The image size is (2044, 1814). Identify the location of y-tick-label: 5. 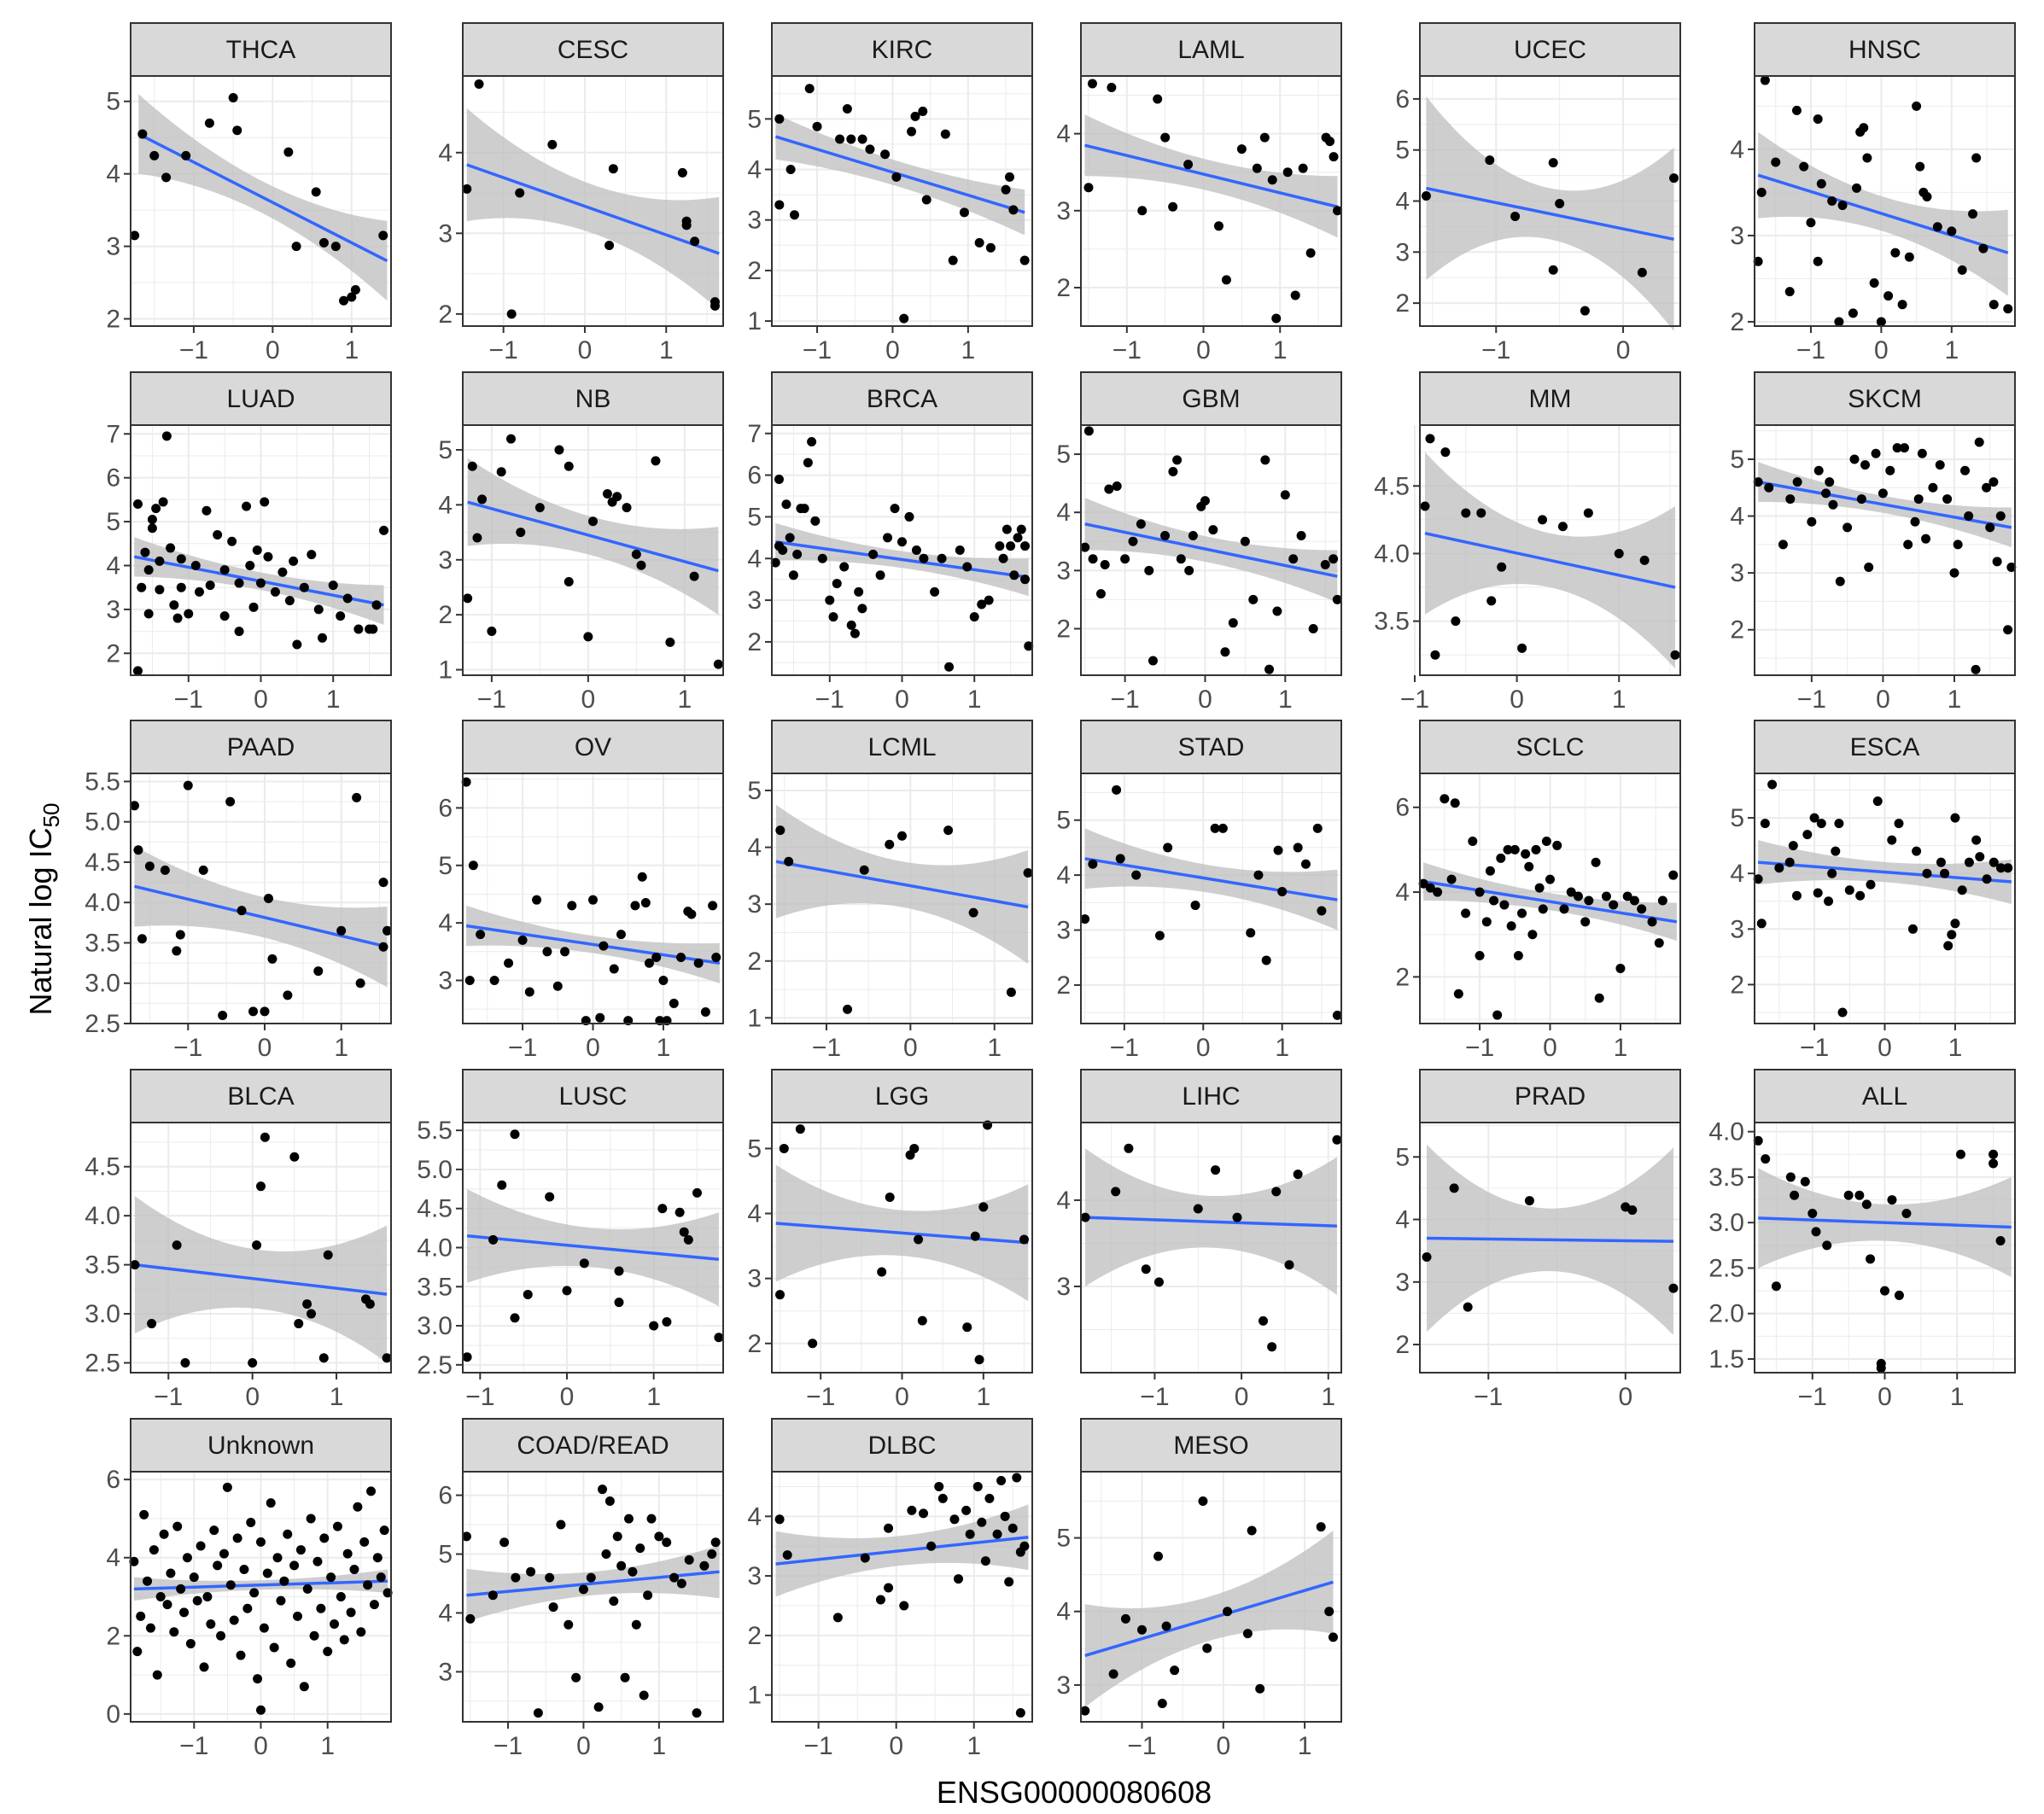
(113, 522).